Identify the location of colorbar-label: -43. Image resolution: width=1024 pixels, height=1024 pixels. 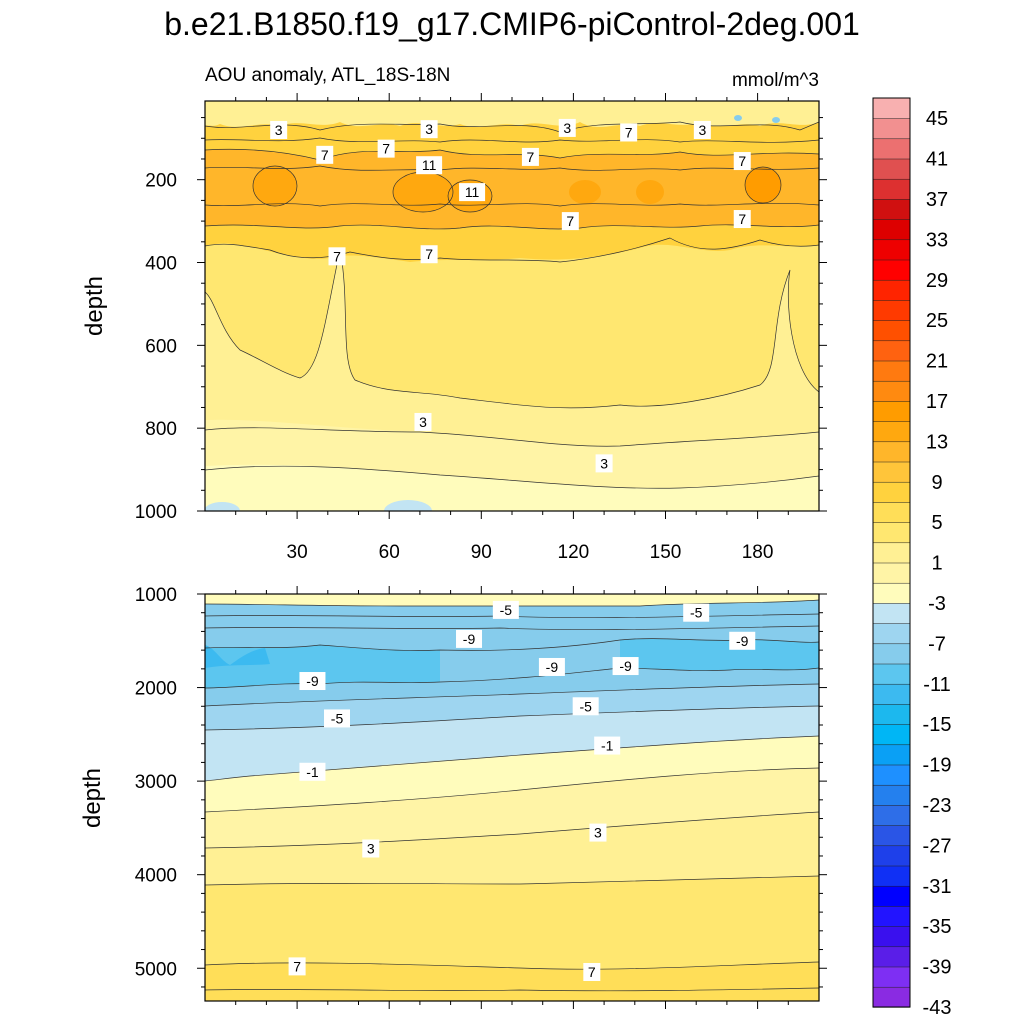
(937, 1008).